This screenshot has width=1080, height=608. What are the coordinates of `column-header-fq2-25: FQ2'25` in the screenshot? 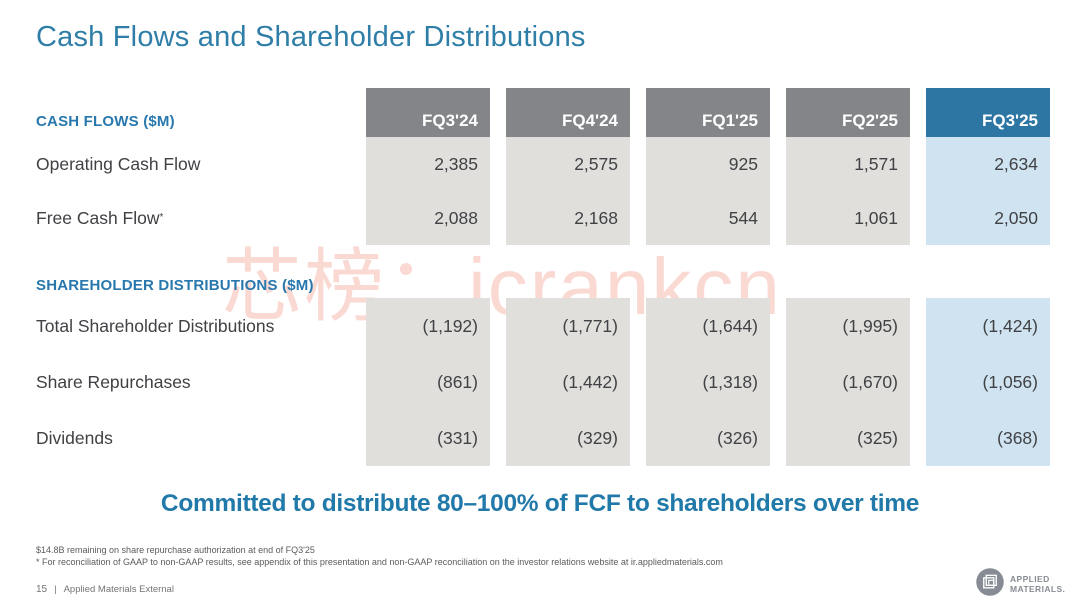 It's located at (848, 112).